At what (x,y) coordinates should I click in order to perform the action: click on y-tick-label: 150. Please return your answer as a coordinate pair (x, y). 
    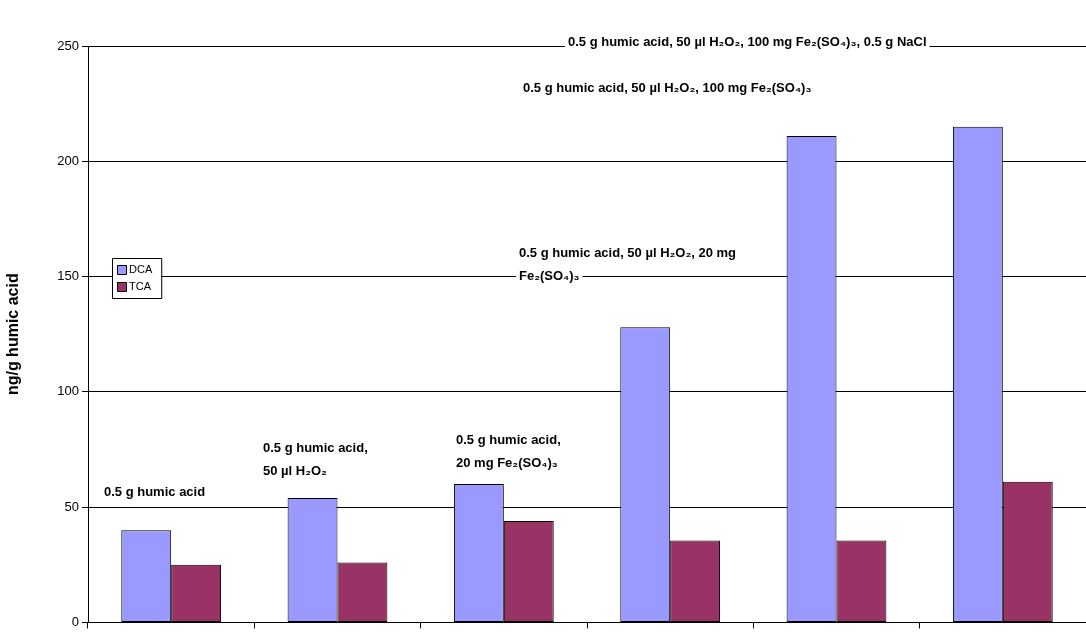
    Looking at the image, I should click on (68, 276).